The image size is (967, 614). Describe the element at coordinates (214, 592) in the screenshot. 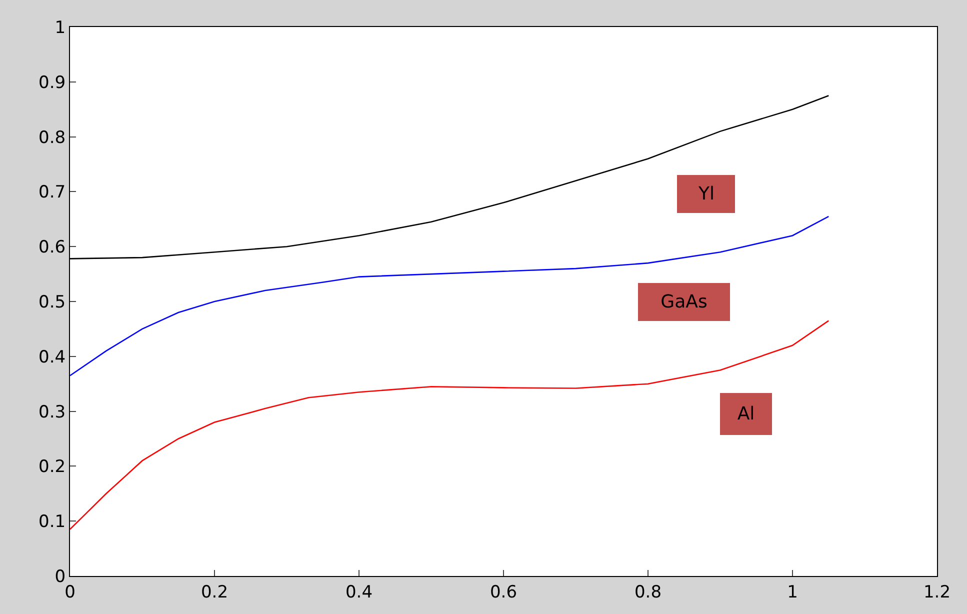

I see `x-tick-label: 0.2` at that location.